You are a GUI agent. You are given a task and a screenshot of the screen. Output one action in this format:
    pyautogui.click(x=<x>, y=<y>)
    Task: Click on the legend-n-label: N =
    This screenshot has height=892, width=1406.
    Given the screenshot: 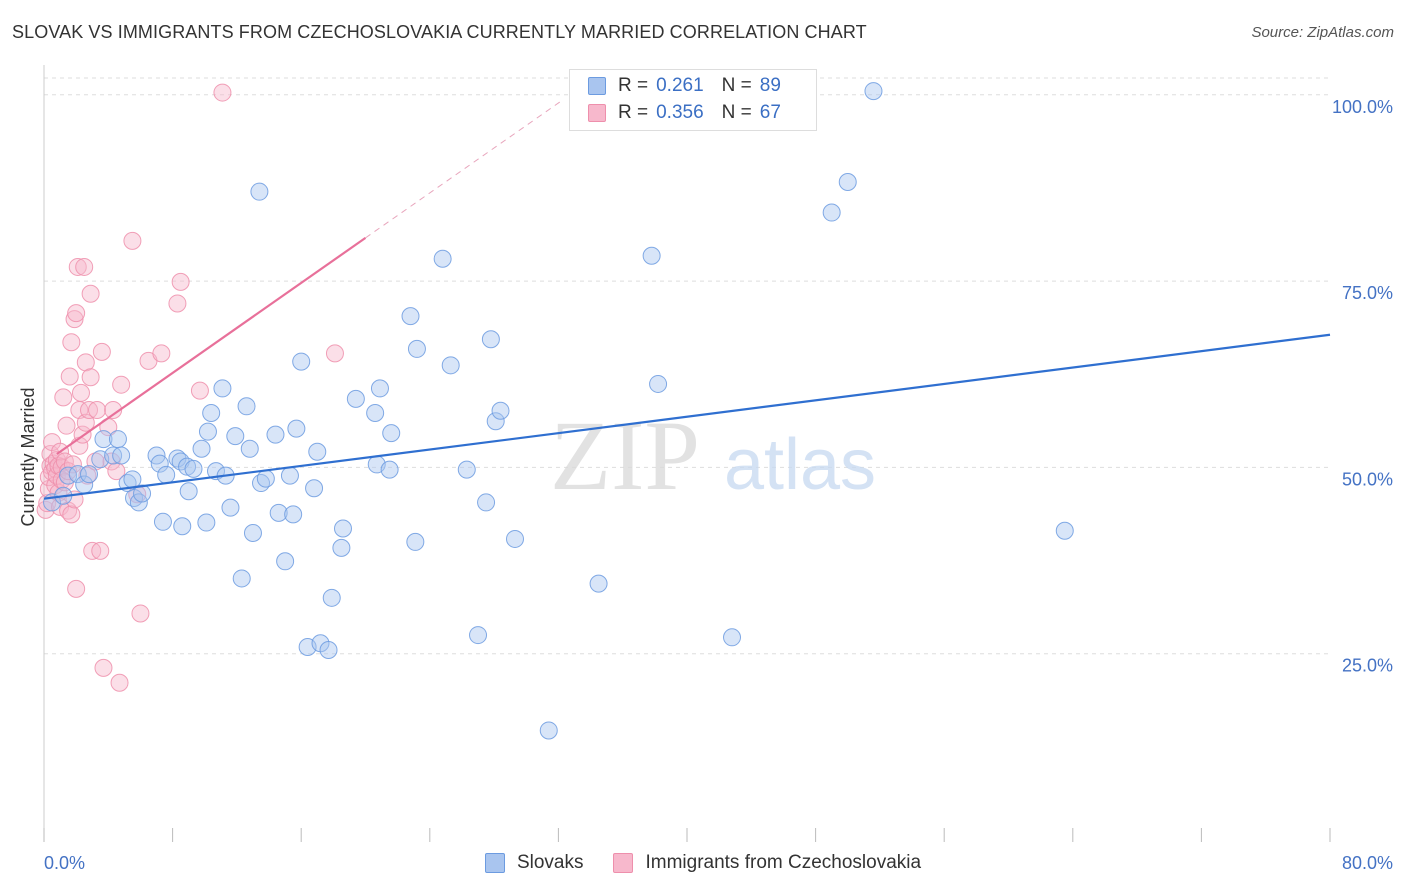 What is the action you would take?
    pyautogui.click(x=736, y=112)
    